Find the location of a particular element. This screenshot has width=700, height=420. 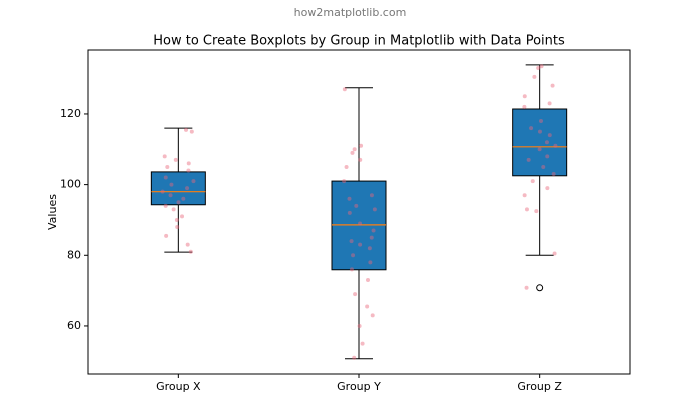

y-tick-label: 60 is located at coordinates (74, 325).